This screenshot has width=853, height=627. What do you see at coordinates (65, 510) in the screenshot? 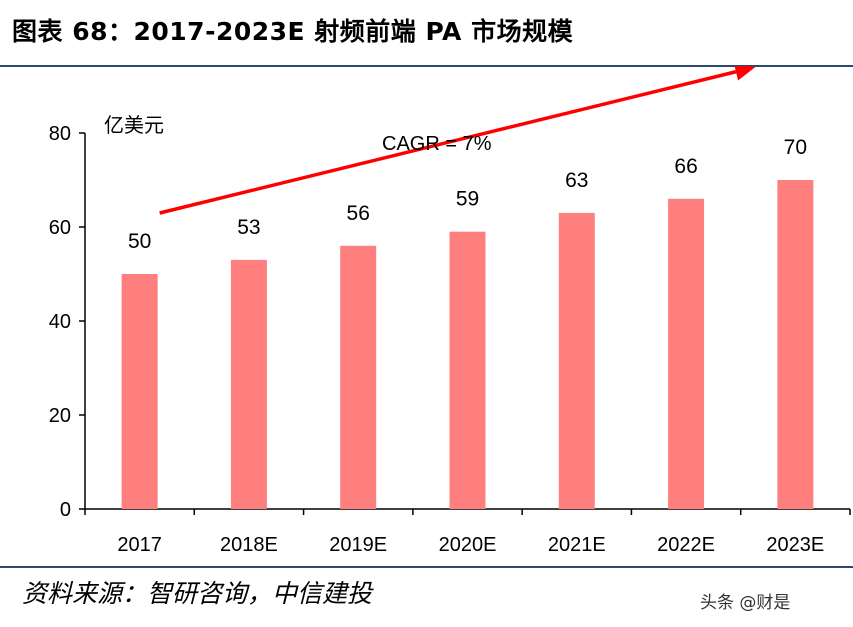
I see `y-tick-label: 0` at bounding box center [65, 510].